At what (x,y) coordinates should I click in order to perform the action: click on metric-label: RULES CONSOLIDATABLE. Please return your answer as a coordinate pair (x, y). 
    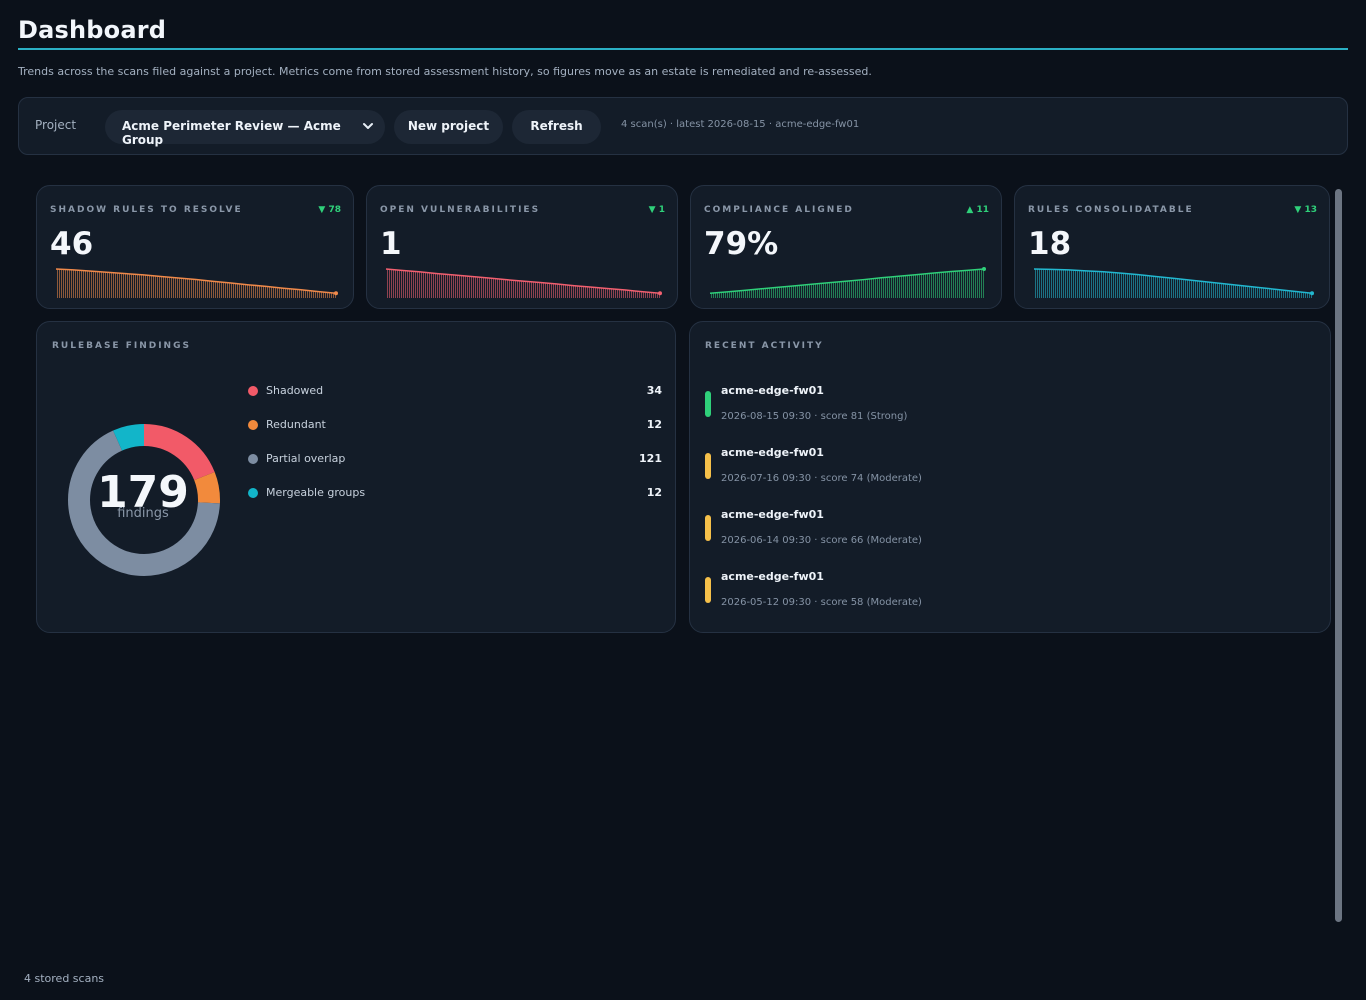
    Looking at the image, I should click on (1111, 210).